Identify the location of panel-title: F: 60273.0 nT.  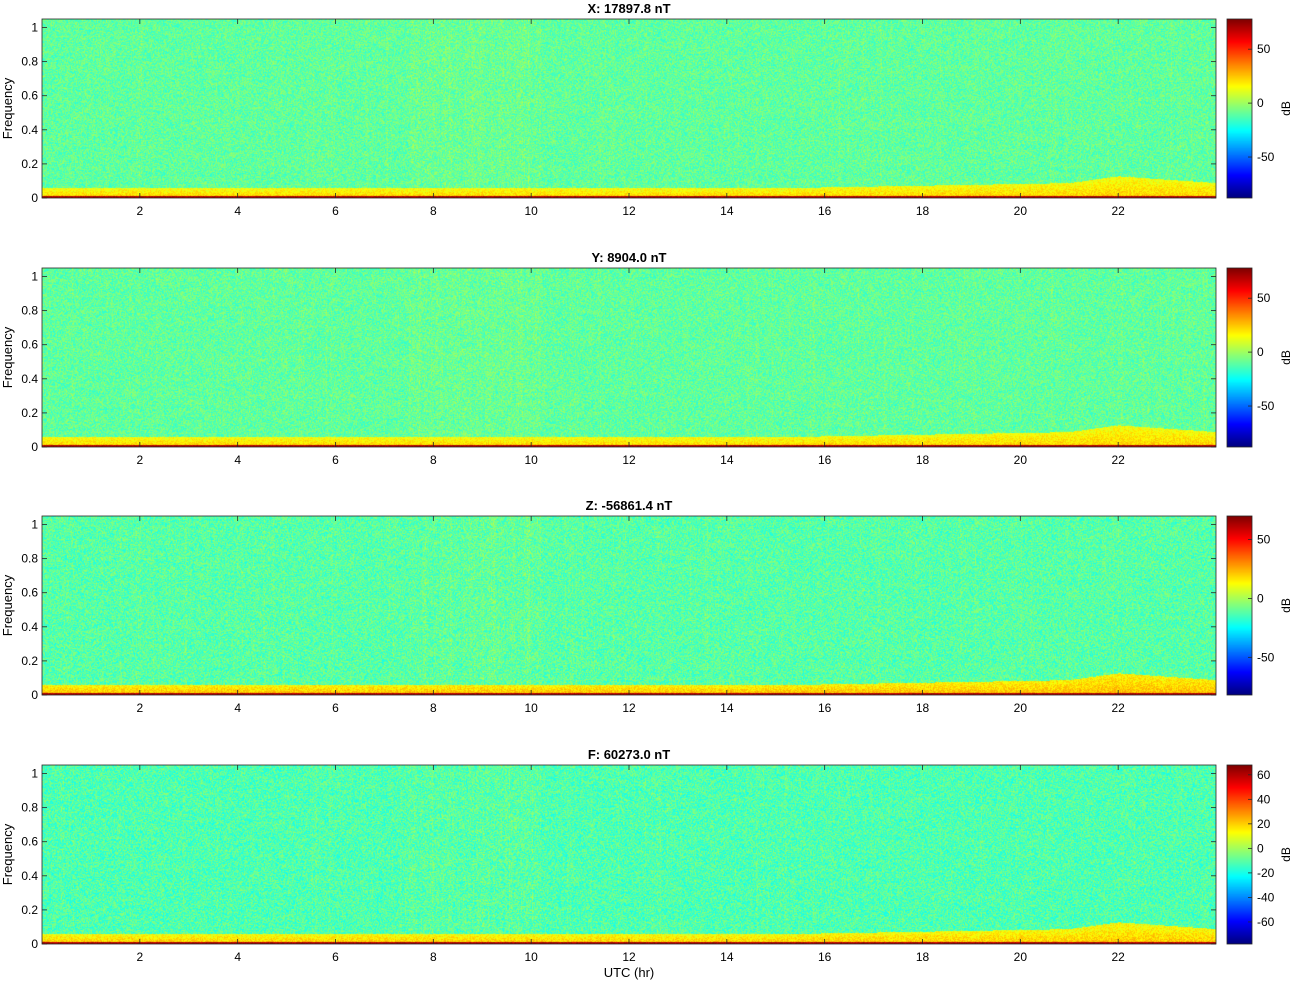
(629, 754).